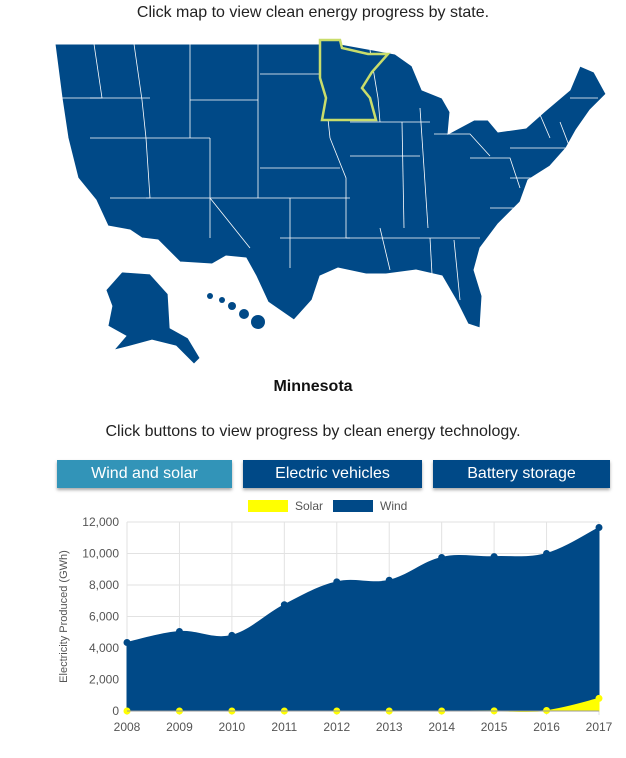 The width and height of the screenshot is (626, 758). I want to click on y-tick-label: 12,000, so click(100, 522).